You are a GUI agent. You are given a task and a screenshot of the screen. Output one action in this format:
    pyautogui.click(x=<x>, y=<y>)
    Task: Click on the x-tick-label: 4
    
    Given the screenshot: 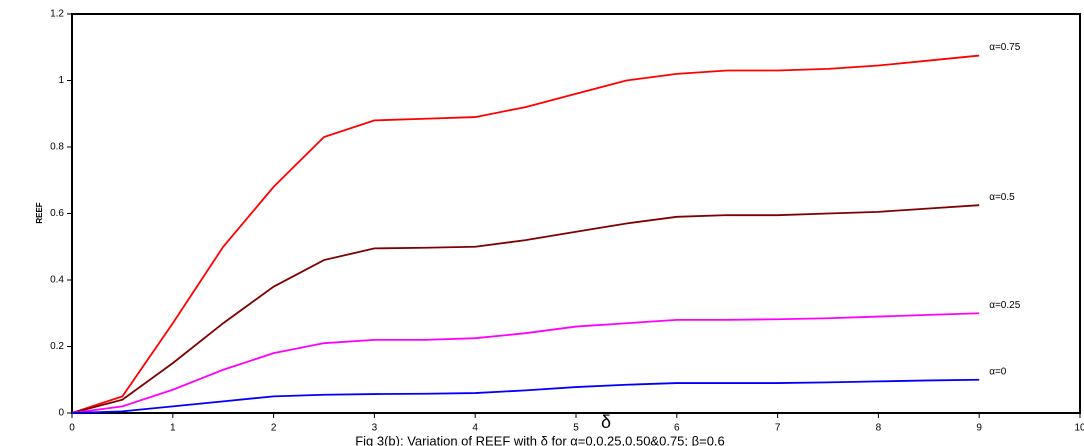 What is the action you would take?
    pyautogui.click(x=475, y=428)
    